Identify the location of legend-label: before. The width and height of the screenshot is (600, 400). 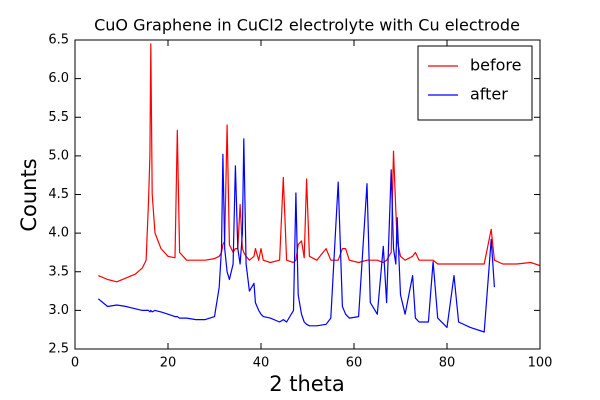
(496, 65).